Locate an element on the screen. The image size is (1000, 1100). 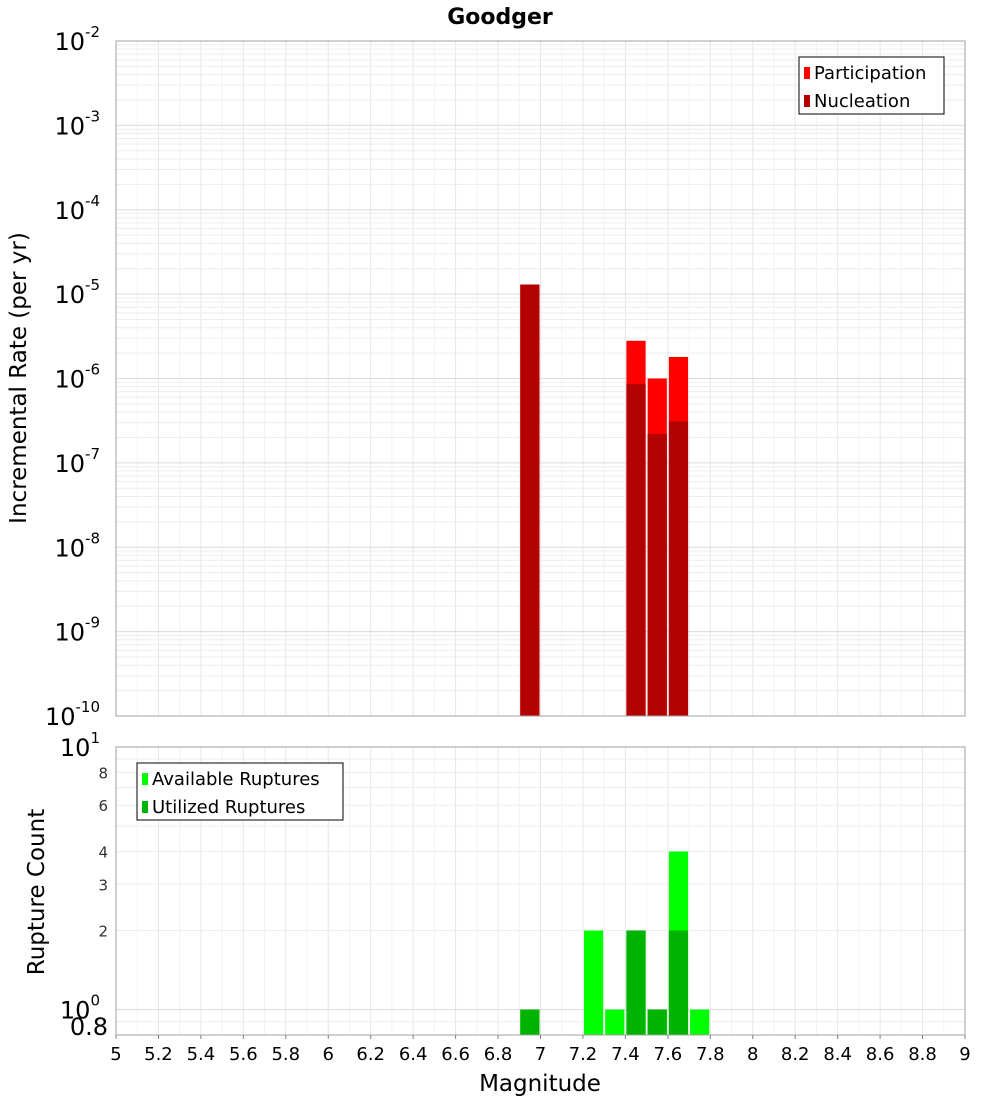
y-axis-label-rate: Incremental Rate (per yr) is located at coordinates (19, 378).